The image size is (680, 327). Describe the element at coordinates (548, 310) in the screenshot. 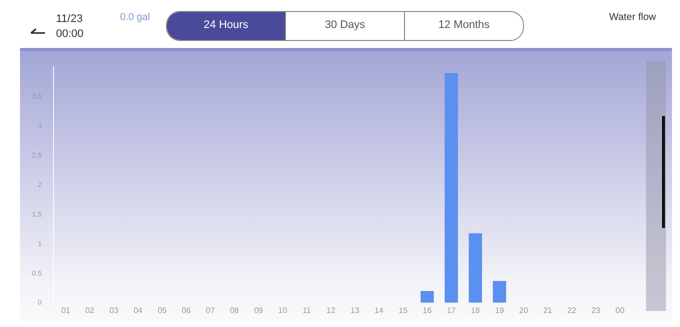

I see `x-tick-label: 21` at that location.